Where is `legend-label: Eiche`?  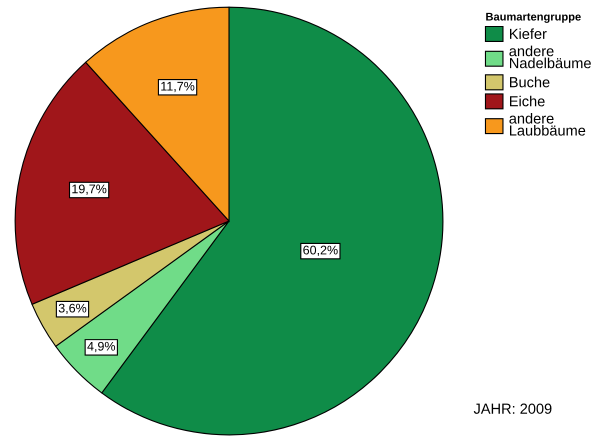
legend-label: Eiche is located at coordinates (527, 101).